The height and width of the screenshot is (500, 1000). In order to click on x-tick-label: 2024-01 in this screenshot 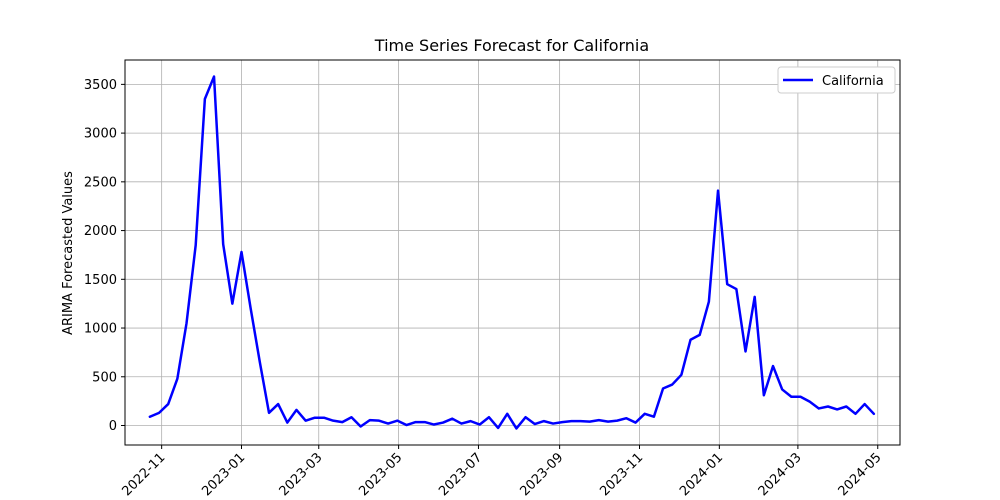, I will do `click(701, 474)`.